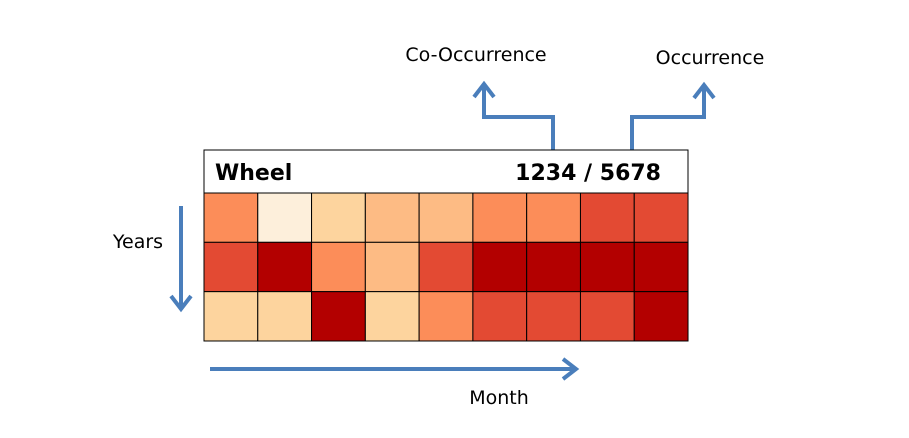 The width and height of the screenshot is (909, 438). What do you see at coordinates (137, 242) in the screenshot?
I see `years-label: Years` at bounding box center [137, 242].